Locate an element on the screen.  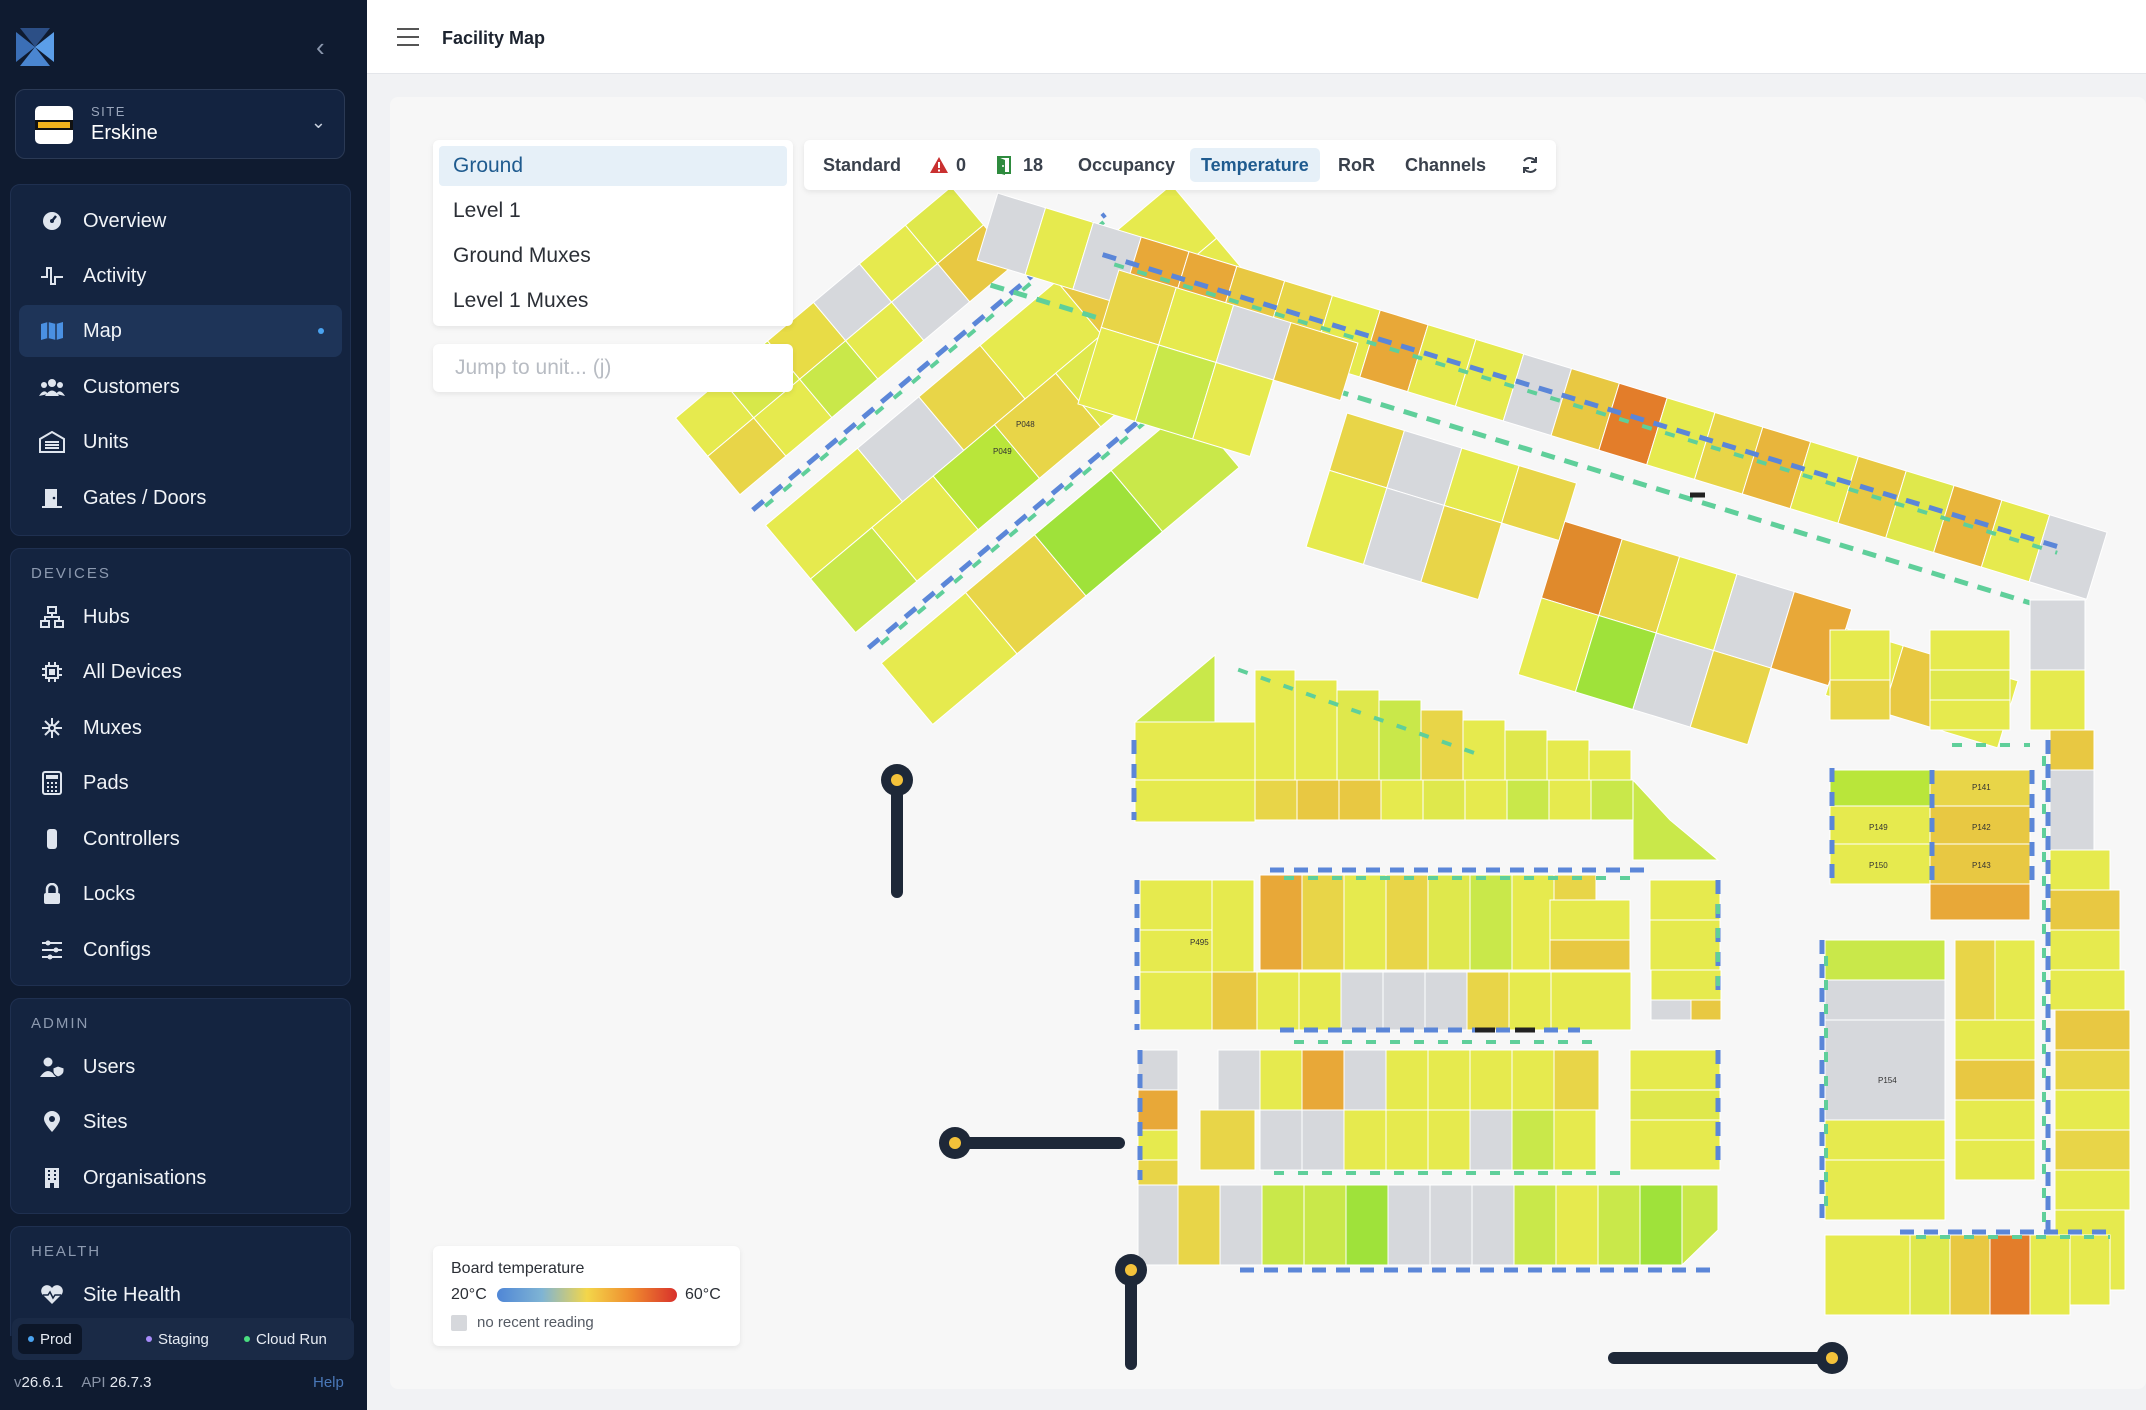
nav-item-activity: Activity is located at coordinates (180, 276).